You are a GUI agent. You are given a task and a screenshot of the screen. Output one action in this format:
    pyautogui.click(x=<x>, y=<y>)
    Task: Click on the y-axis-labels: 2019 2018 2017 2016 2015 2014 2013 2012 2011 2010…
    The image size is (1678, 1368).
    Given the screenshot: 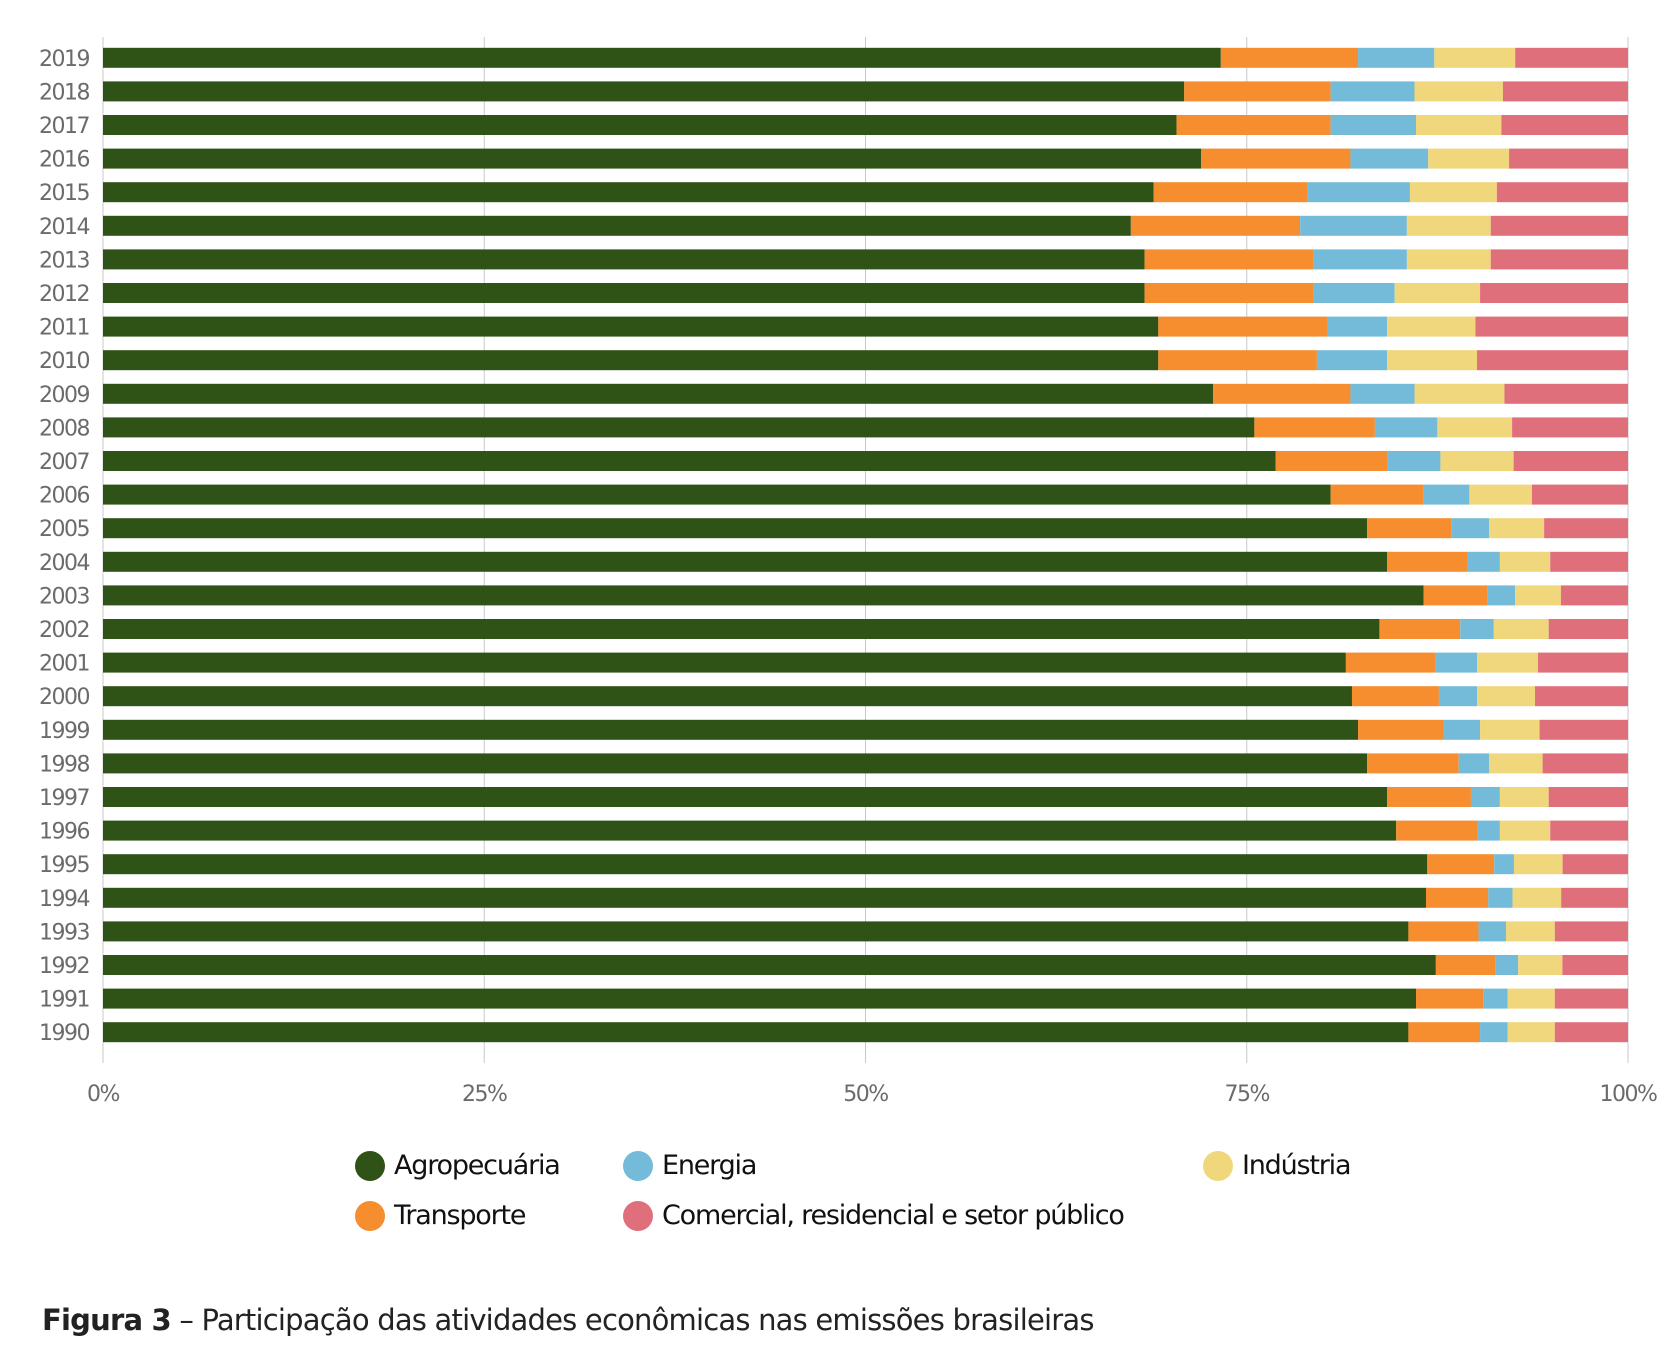 What is the action you would take?
    pyautogui.click(x=65, y=546)
    